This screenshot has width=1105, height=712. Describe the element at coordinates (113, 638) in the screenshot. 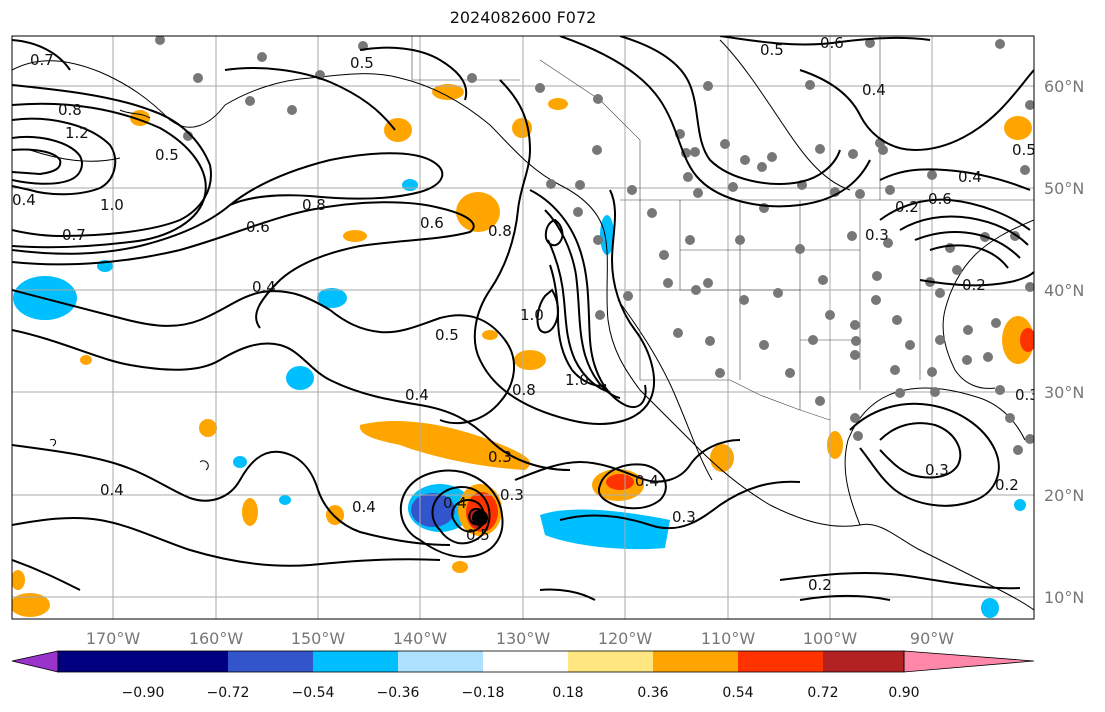

I see `lon-tick-label: 170°W` at that location.